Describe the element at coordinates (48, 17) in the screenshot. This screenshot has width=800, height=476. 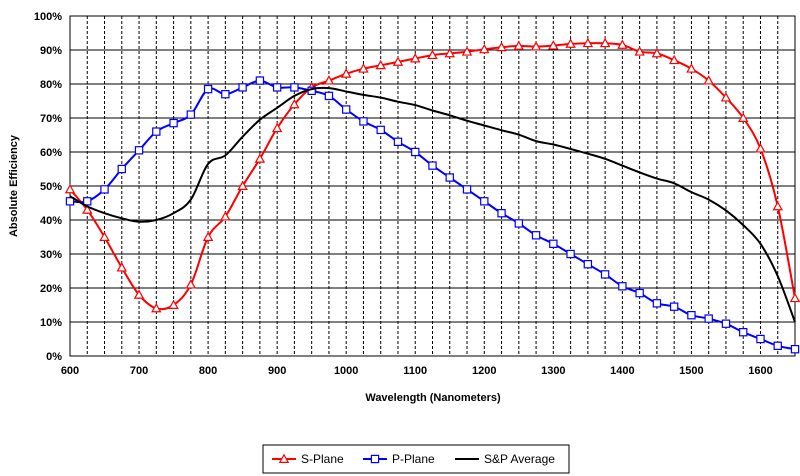
I see `y-tick-label: 100%` at that location.